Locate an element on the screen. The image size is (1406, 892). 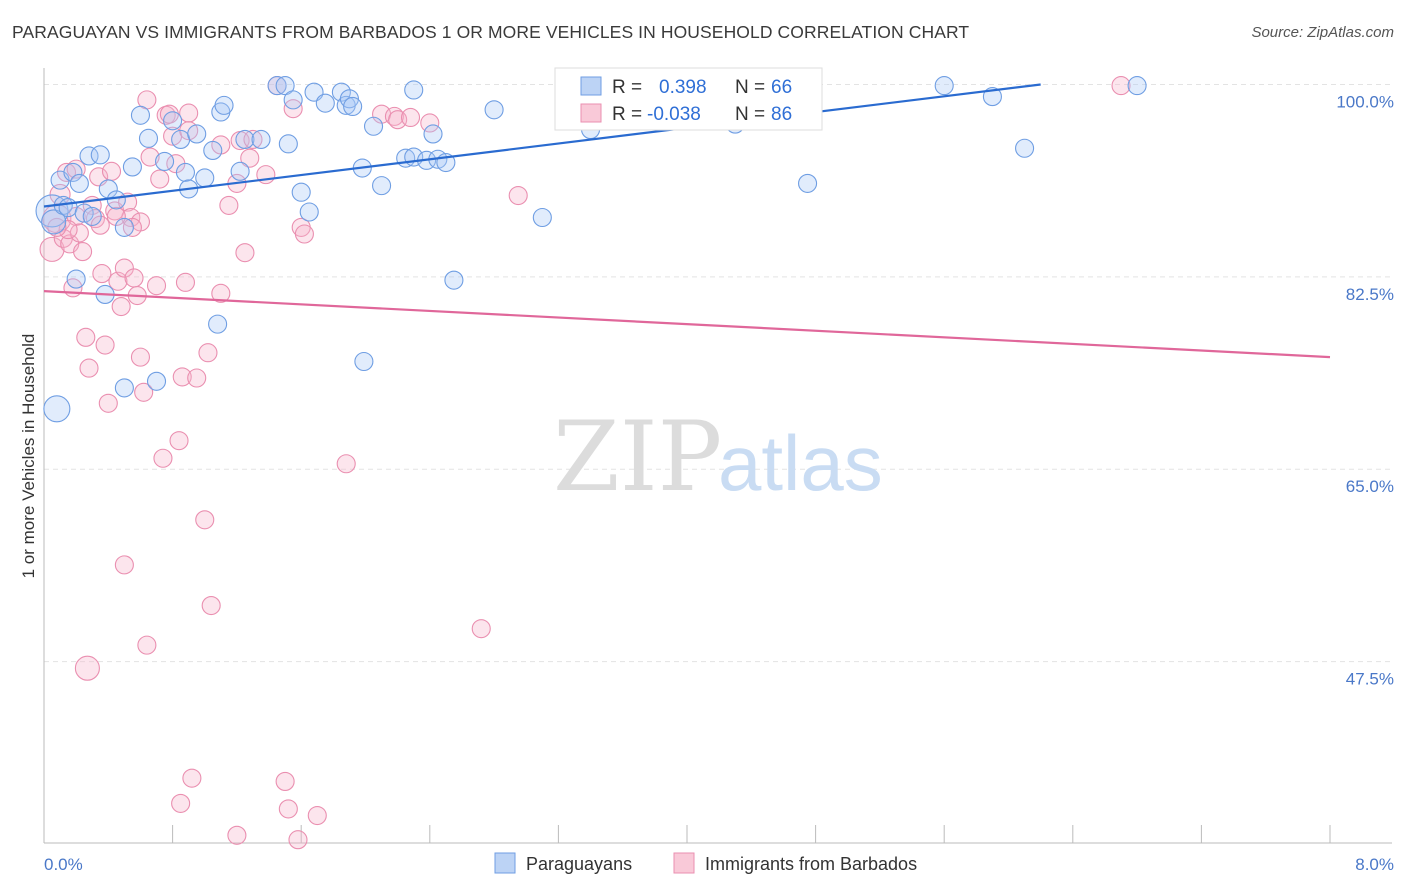
y-axis-label: 1 or more Vehicles in Household is located at coordinates (28, 456).